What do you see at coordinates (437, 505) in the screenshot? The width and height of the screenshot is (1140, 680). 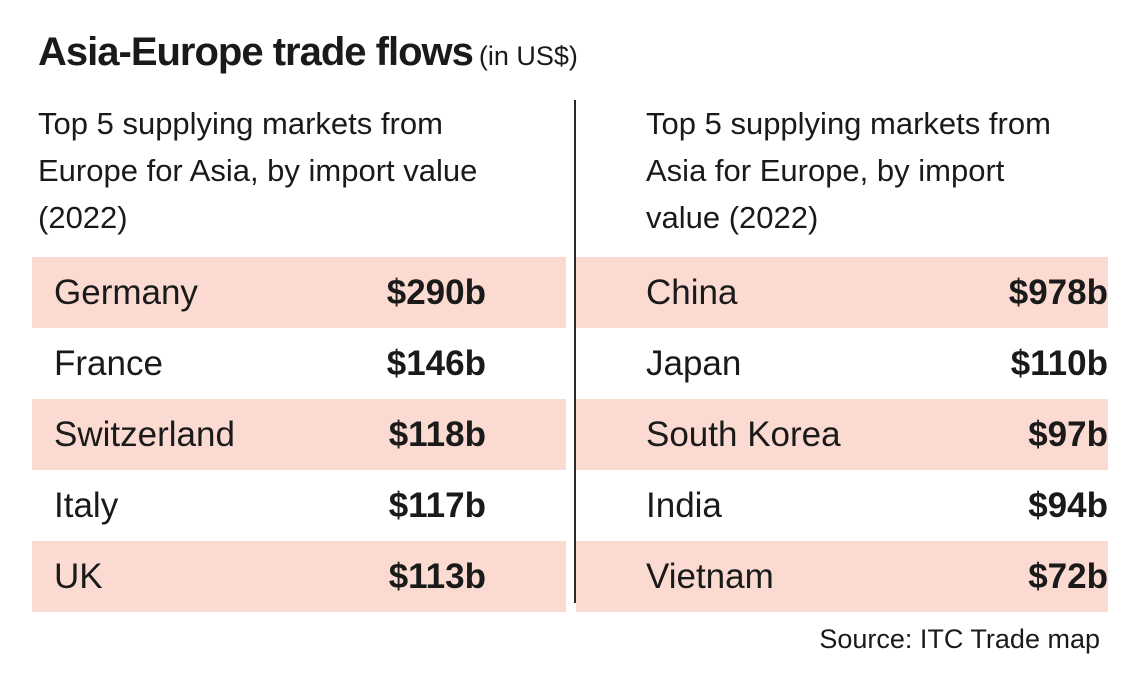 I see `value-label: $117b` at bounding box center [437, 505].